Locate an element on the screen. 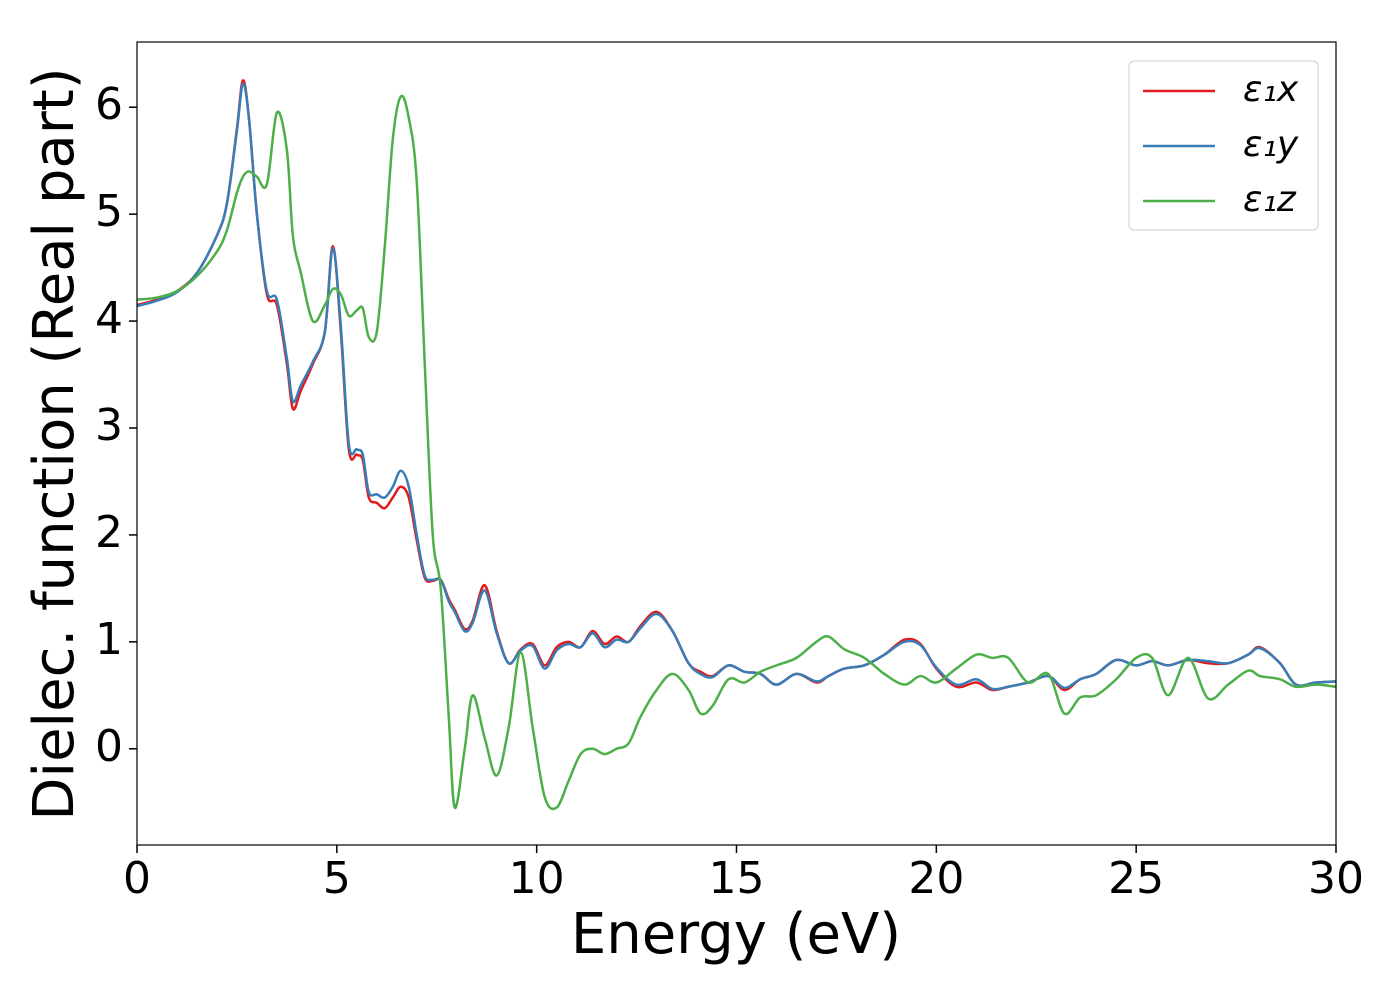  x-tick-label: 25 is located at coordinates (1136, 878).